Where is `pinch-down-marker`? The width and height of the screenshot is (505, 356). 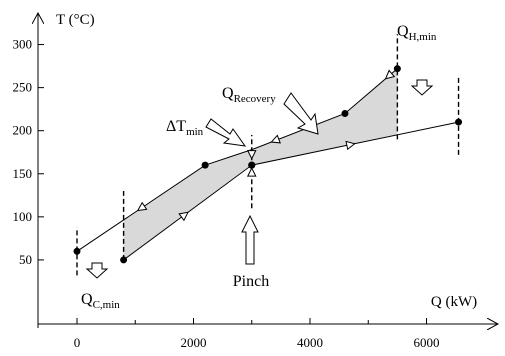 pinch-down-marker is located at coordinates (251, 155).